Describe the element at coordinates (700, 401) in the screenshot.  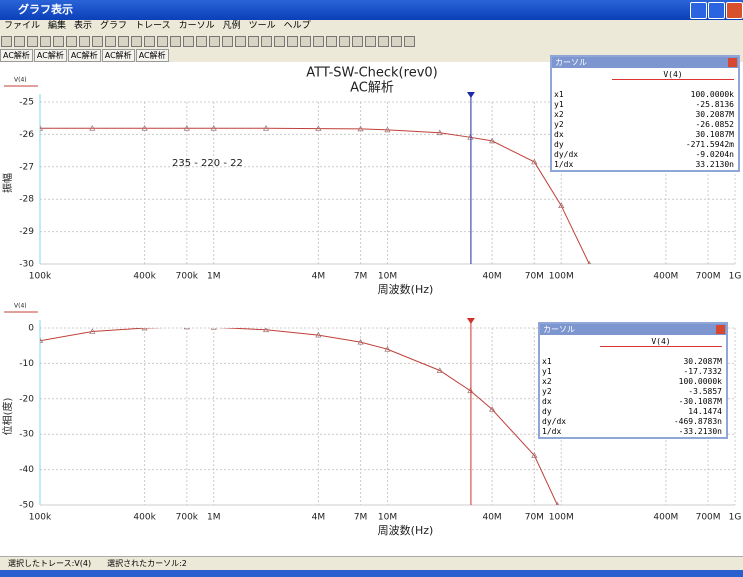
I see `row-value: -30.1087M` at that location.